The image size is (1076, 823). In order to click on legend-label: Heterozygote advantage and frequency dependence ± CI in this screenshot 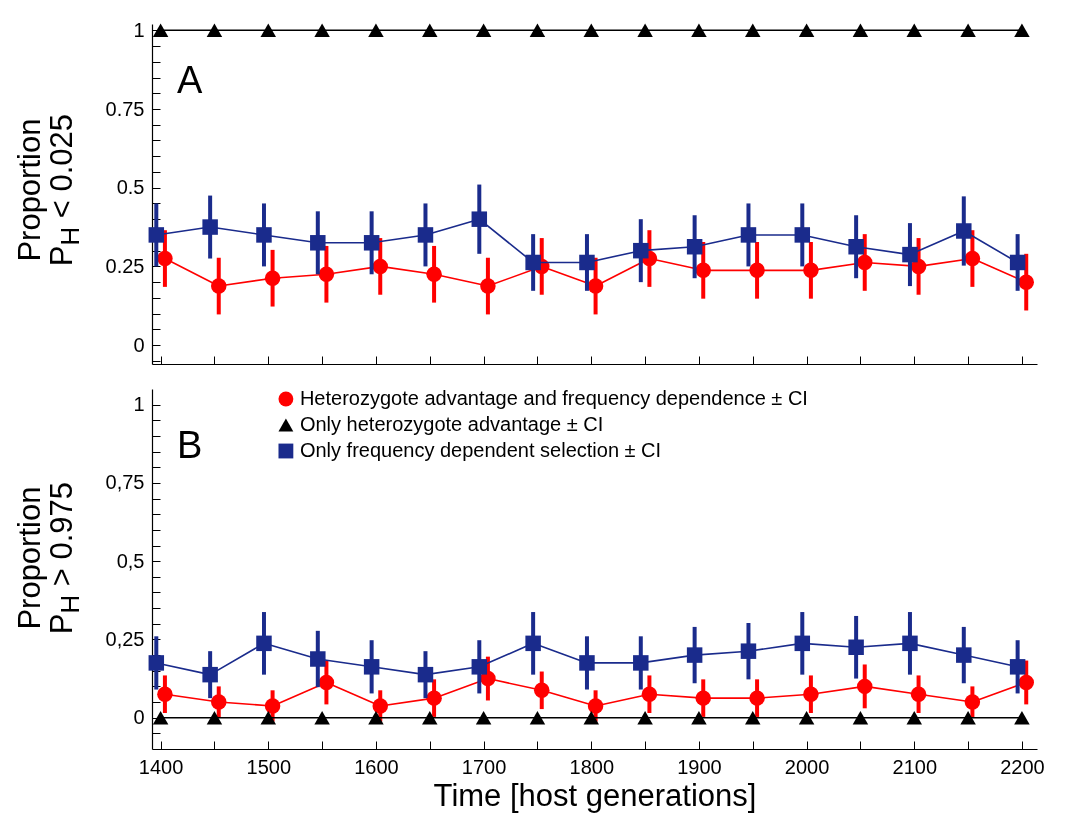, I will do `click(553, 398)`.